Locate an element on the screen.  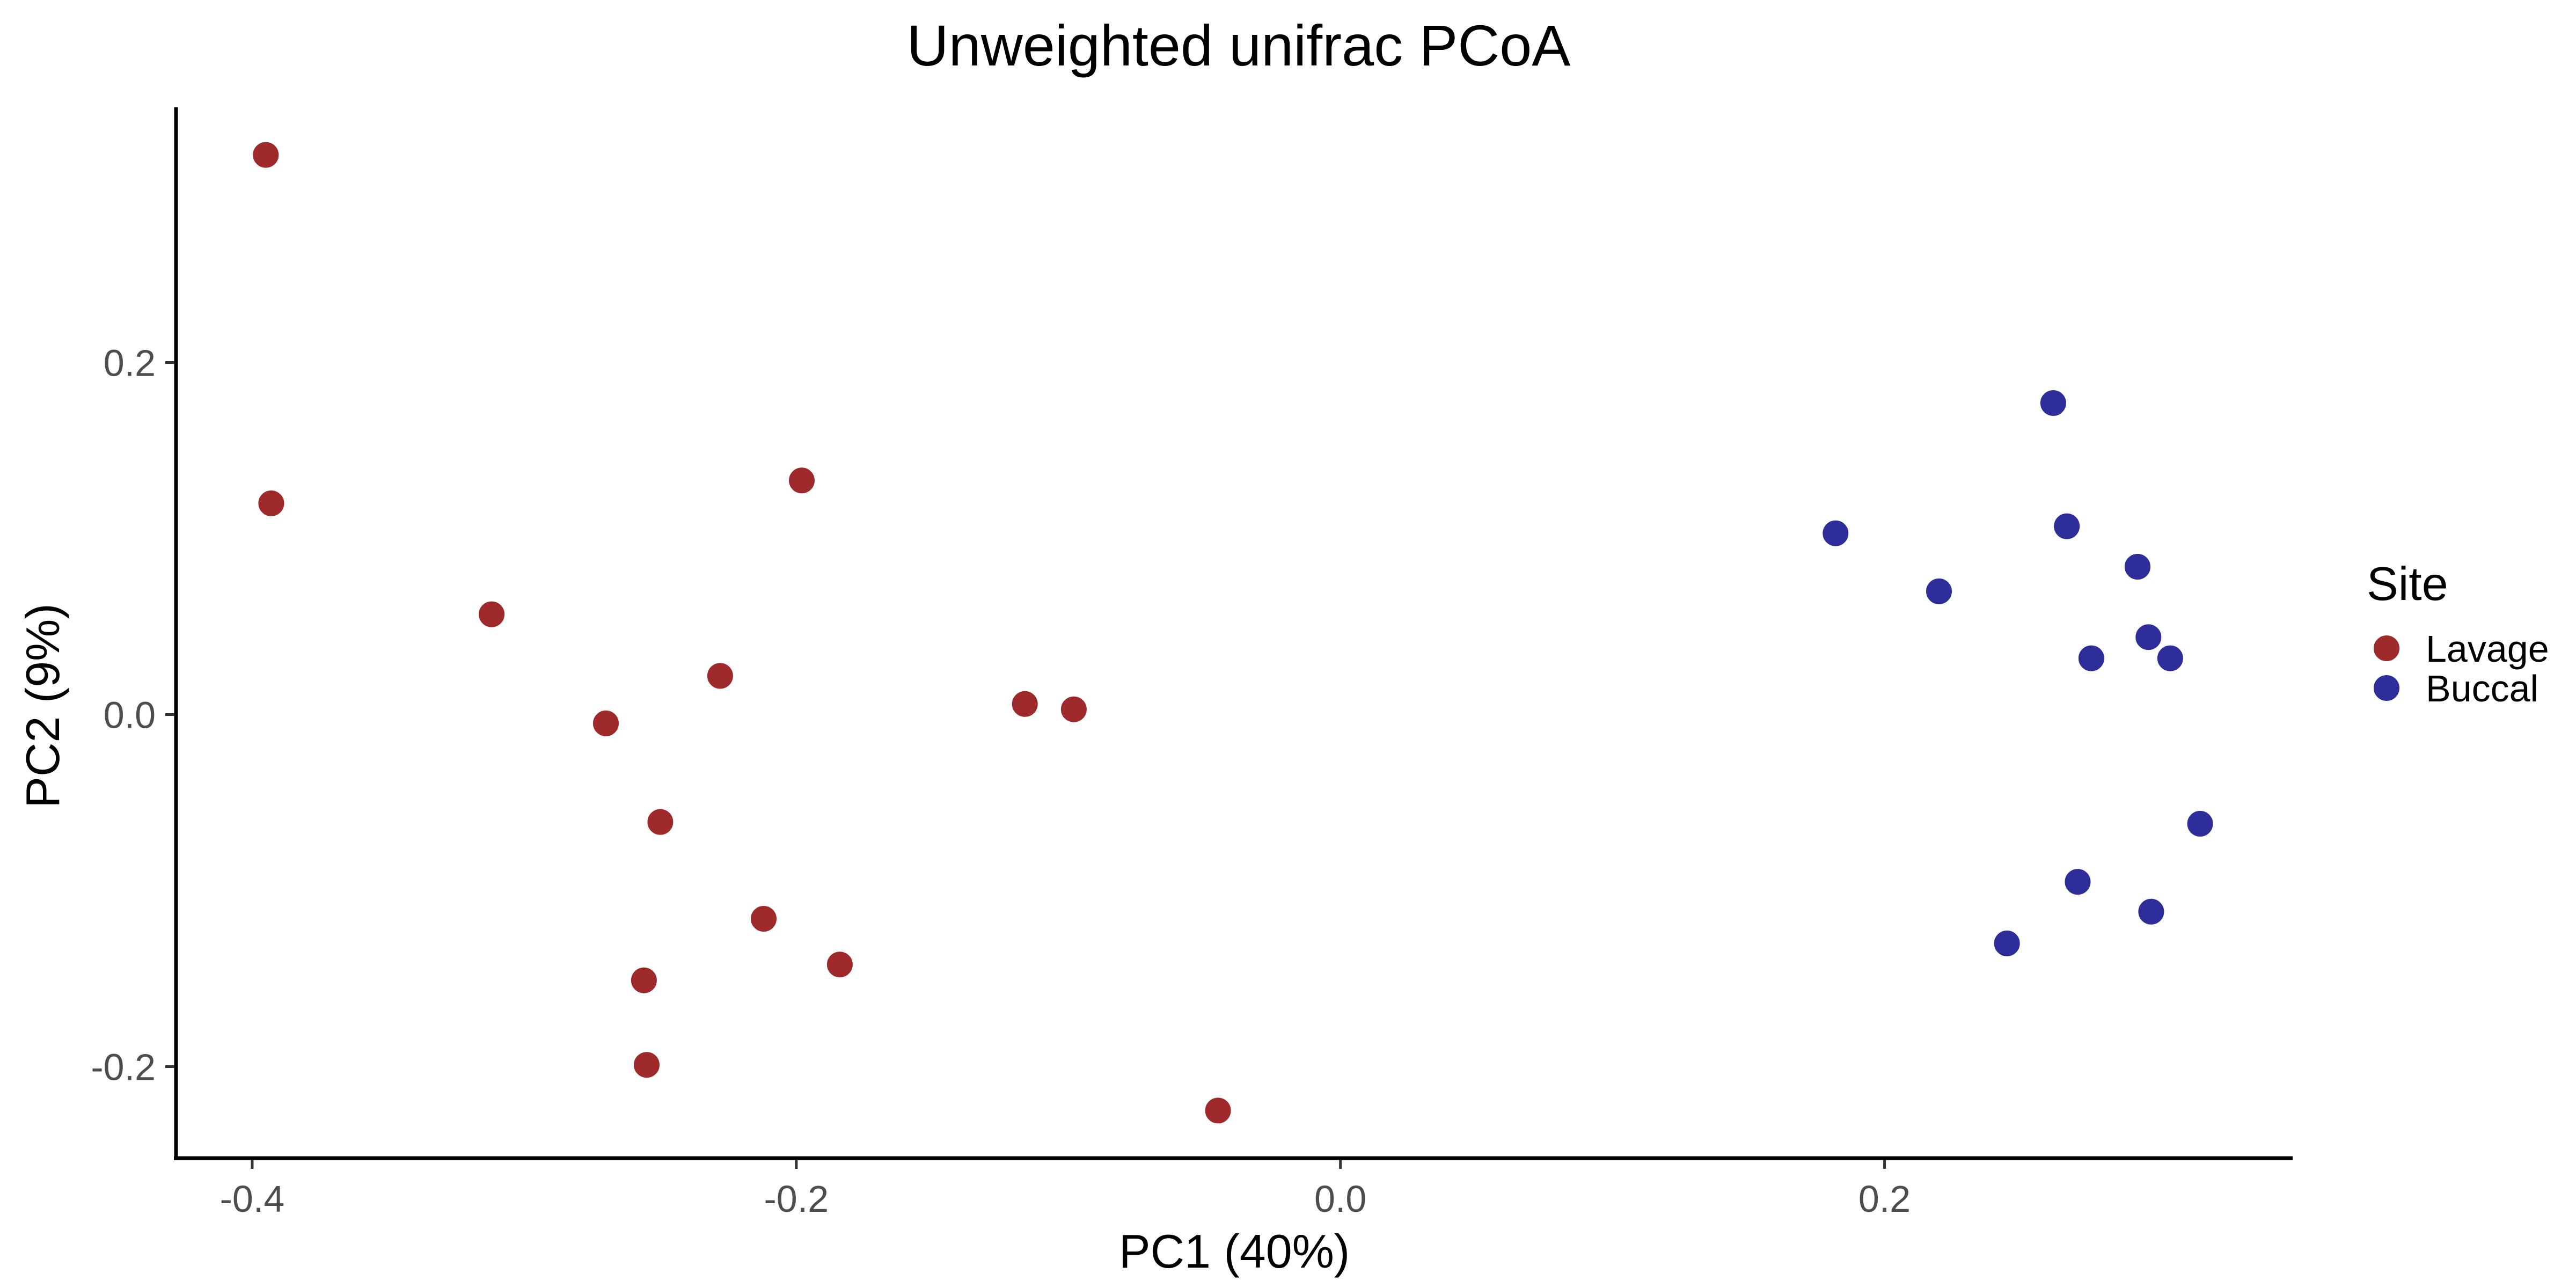
legend-key-buccal is located at coordinates (2386, 688).